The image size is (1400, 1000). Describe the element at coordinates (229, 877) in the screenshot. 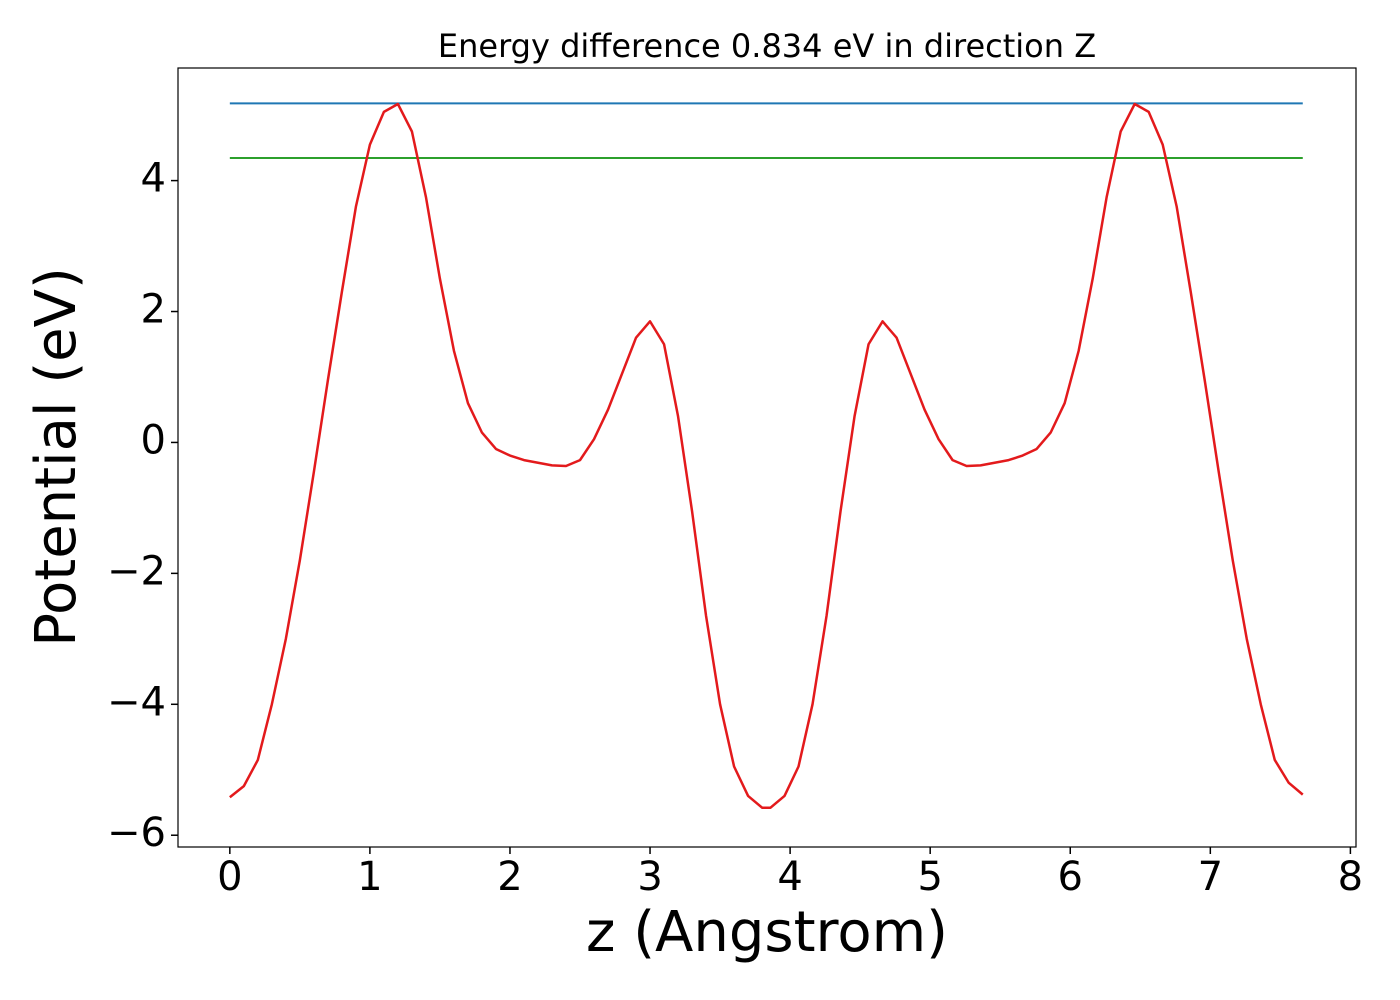

I see `x-tick-label: 0` at that location.